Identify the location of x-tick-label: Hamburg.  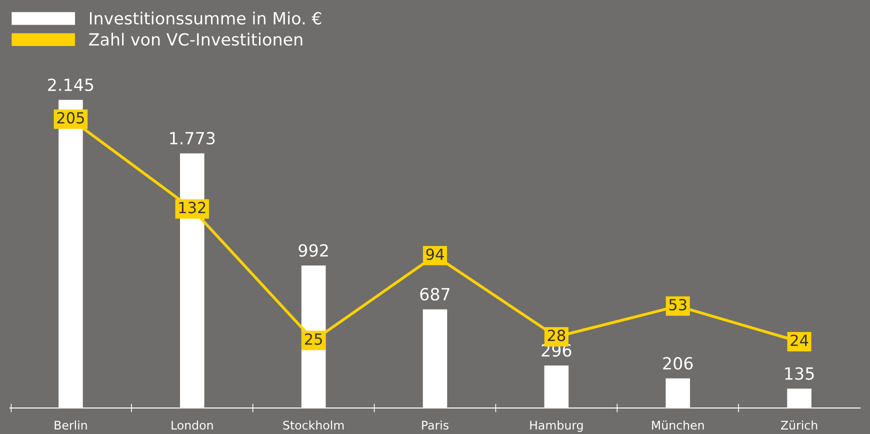
(556, 426).